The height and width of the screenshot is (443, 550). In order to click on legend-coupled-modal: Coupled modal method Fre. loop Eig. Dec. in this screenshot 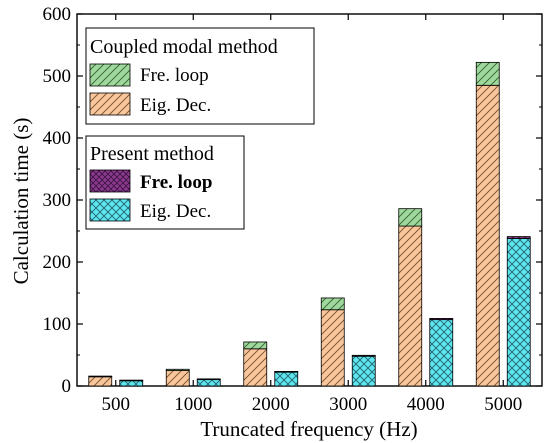, I will do `click(200, 76)`.